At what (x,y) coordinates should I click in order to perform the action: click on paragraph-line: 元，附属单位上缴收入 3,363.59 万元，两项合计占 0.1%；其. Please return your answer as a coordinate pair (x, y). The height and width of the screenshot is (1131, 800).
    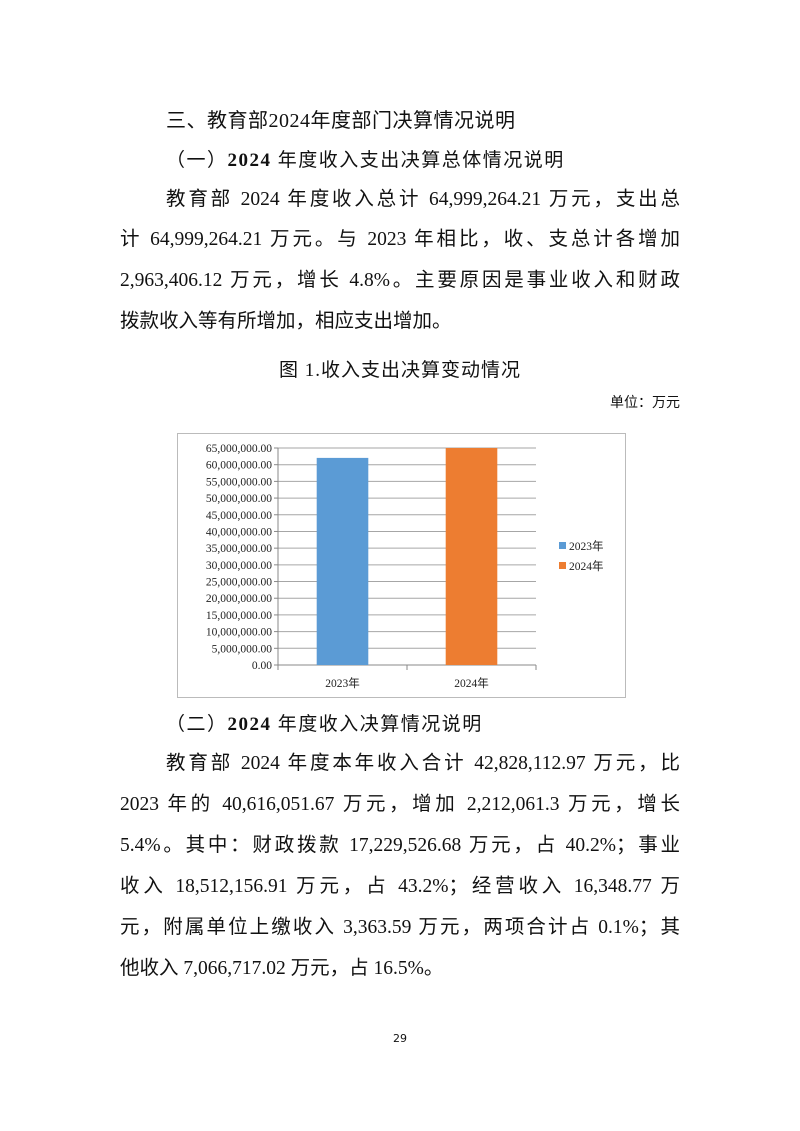
    Looking at the image, I should click on (400, 927).